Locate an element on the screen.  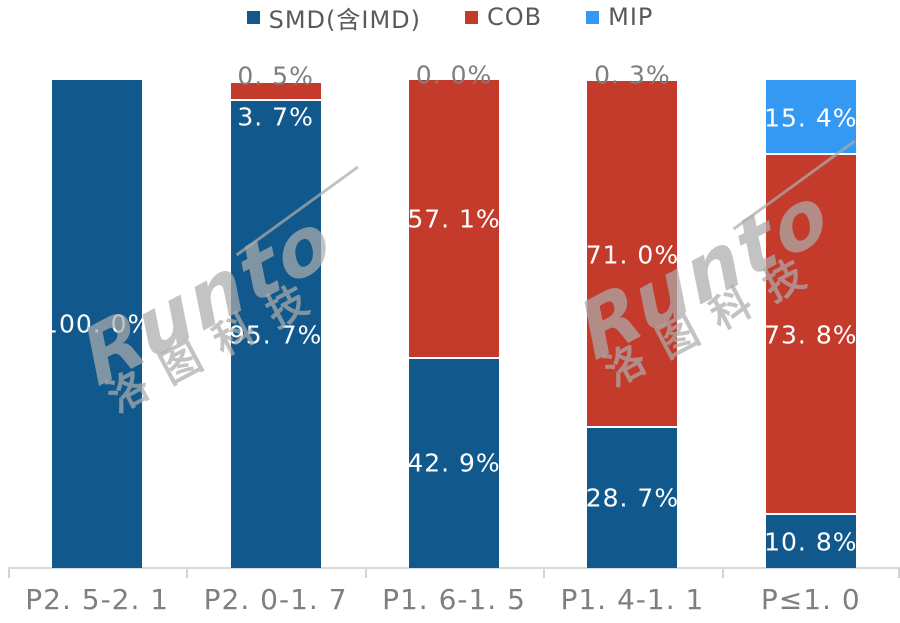
stacked-bar-P2.5-2.1: 100. 0% is located at coordinates (96, 324).